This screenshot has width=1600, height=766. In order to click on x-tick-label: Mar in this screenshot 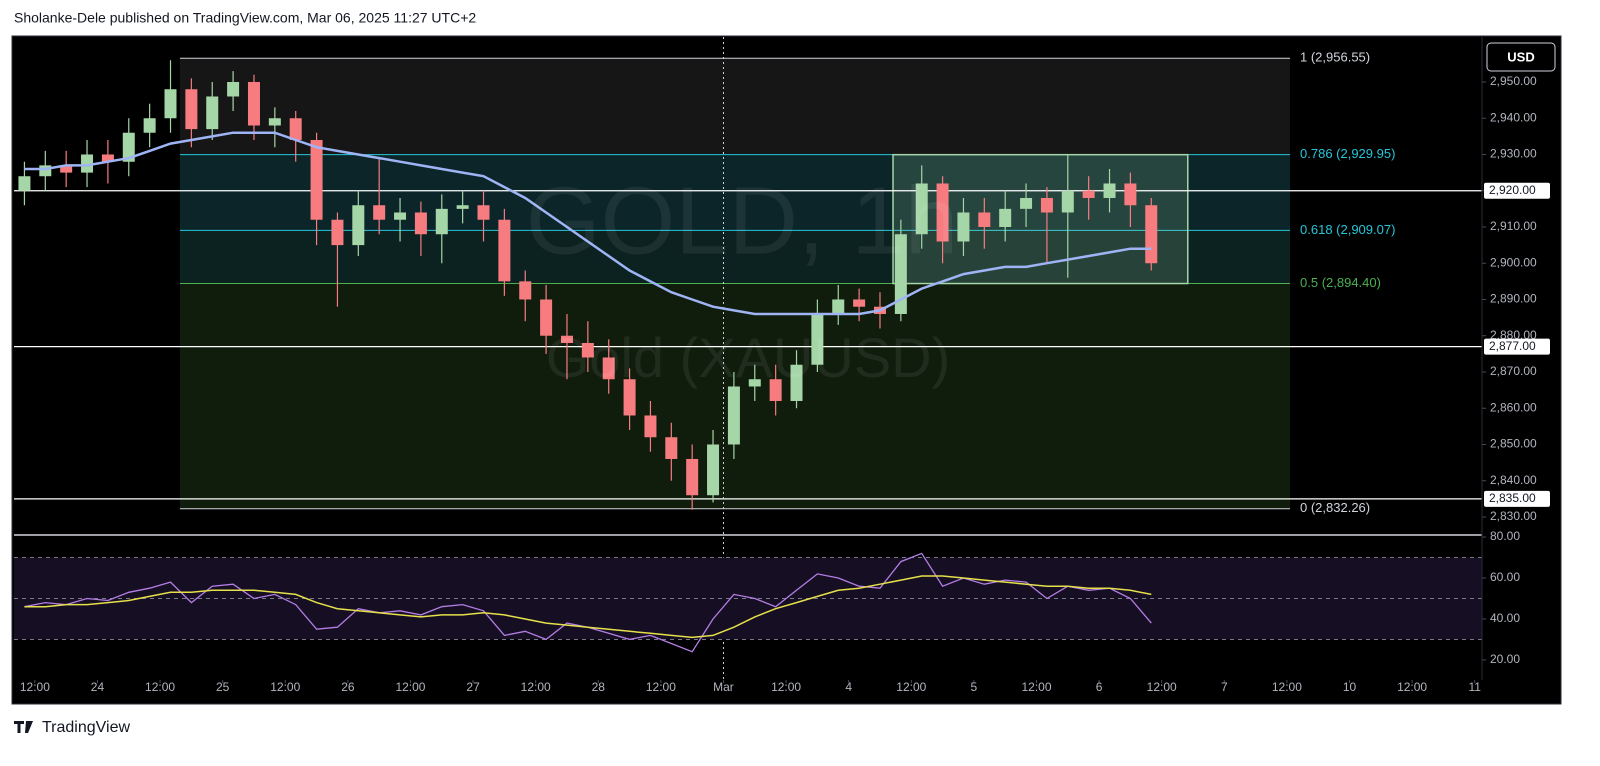, I will do `click(723, 687)`.